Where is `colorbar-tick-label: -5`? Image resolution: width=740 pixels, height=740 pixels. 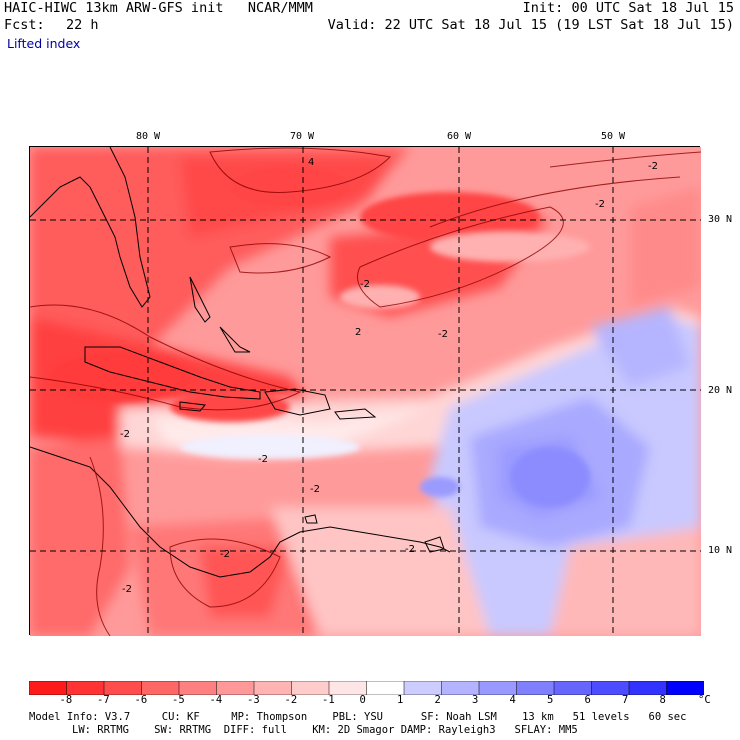
colorbar-tick-label: -5 is located at coordinates (178, 700).